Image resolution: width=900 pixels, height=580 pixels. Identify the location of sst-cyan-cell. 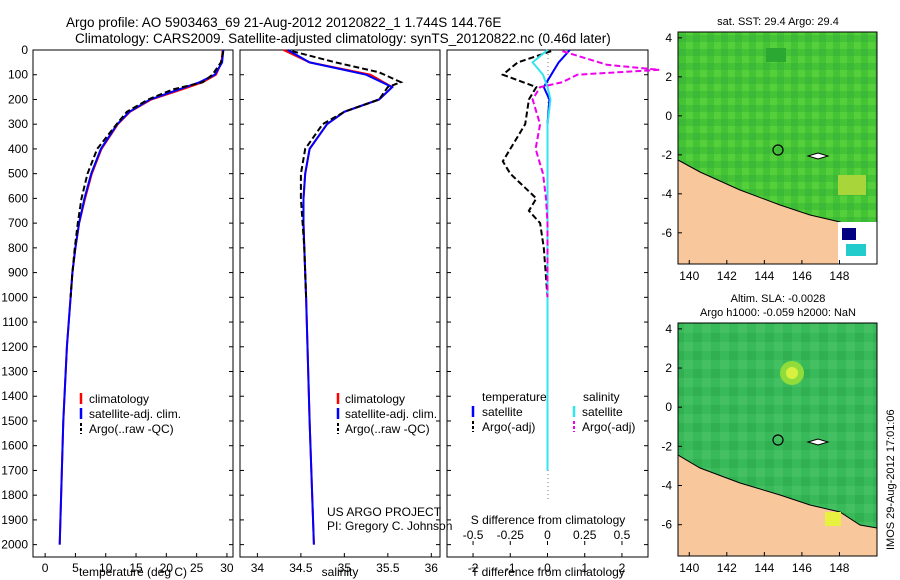
(856, 250).